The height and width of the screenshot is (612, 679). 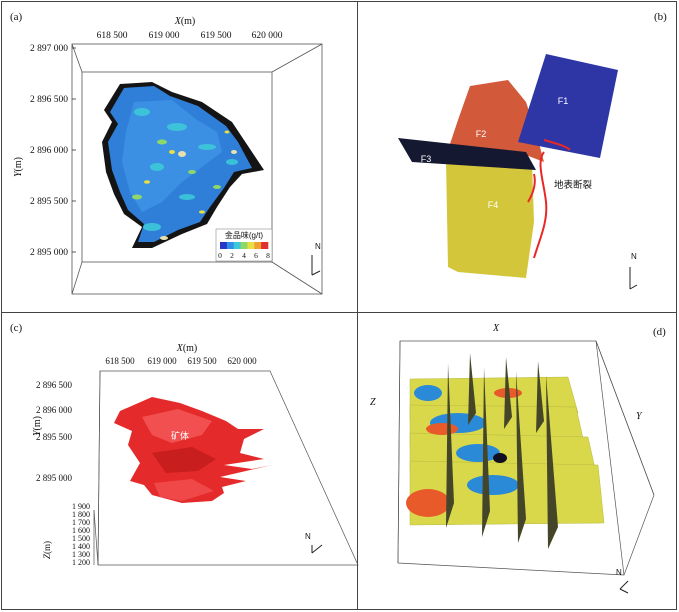 I want to click on panel-a-y-tick-1: 2 897 000, so click(x=49, y=49).